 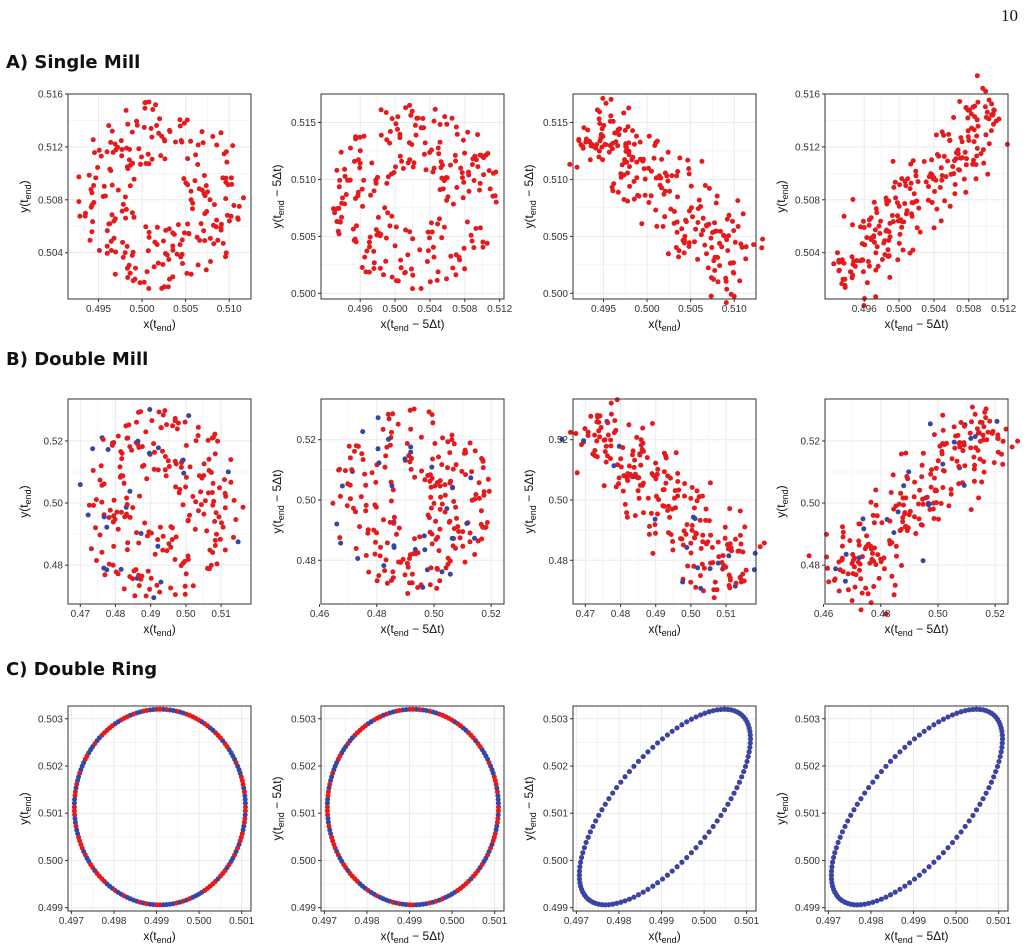 I want to click on y-axis-label: y(tend), so click(x=25, y=196).